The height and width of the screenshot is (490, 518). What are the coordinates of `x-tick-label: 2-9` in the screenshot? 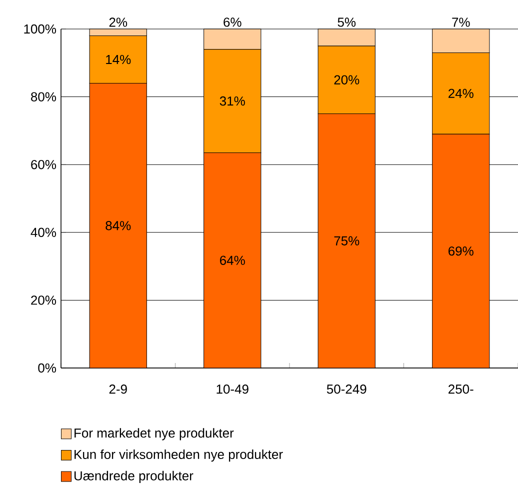 It's located at (118, 389).